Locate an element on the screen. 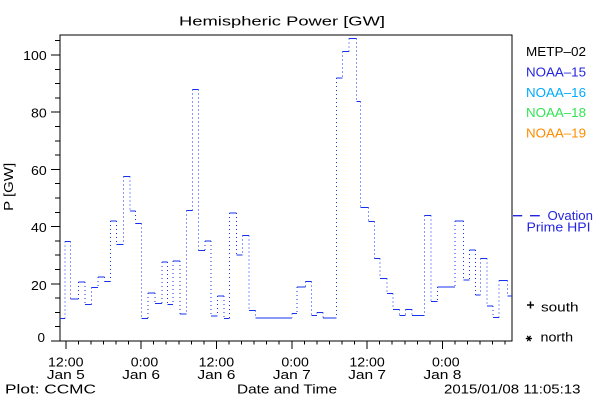 The height and width of the screenshot is (400, 600). svg-text: Jan 5 is located at coordinates (66, 374).